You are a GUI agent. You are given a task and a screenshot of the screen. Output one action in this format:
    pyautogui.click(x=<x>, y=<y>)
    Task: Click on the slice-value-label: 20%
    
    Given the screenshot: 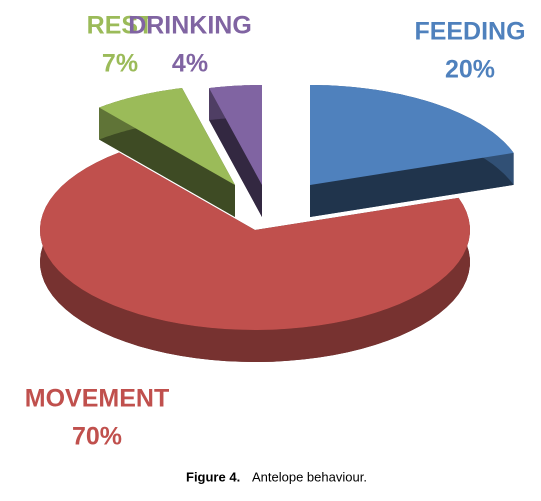 What is the action you would take?
    pyautogui.click(x=470, y=70)
    